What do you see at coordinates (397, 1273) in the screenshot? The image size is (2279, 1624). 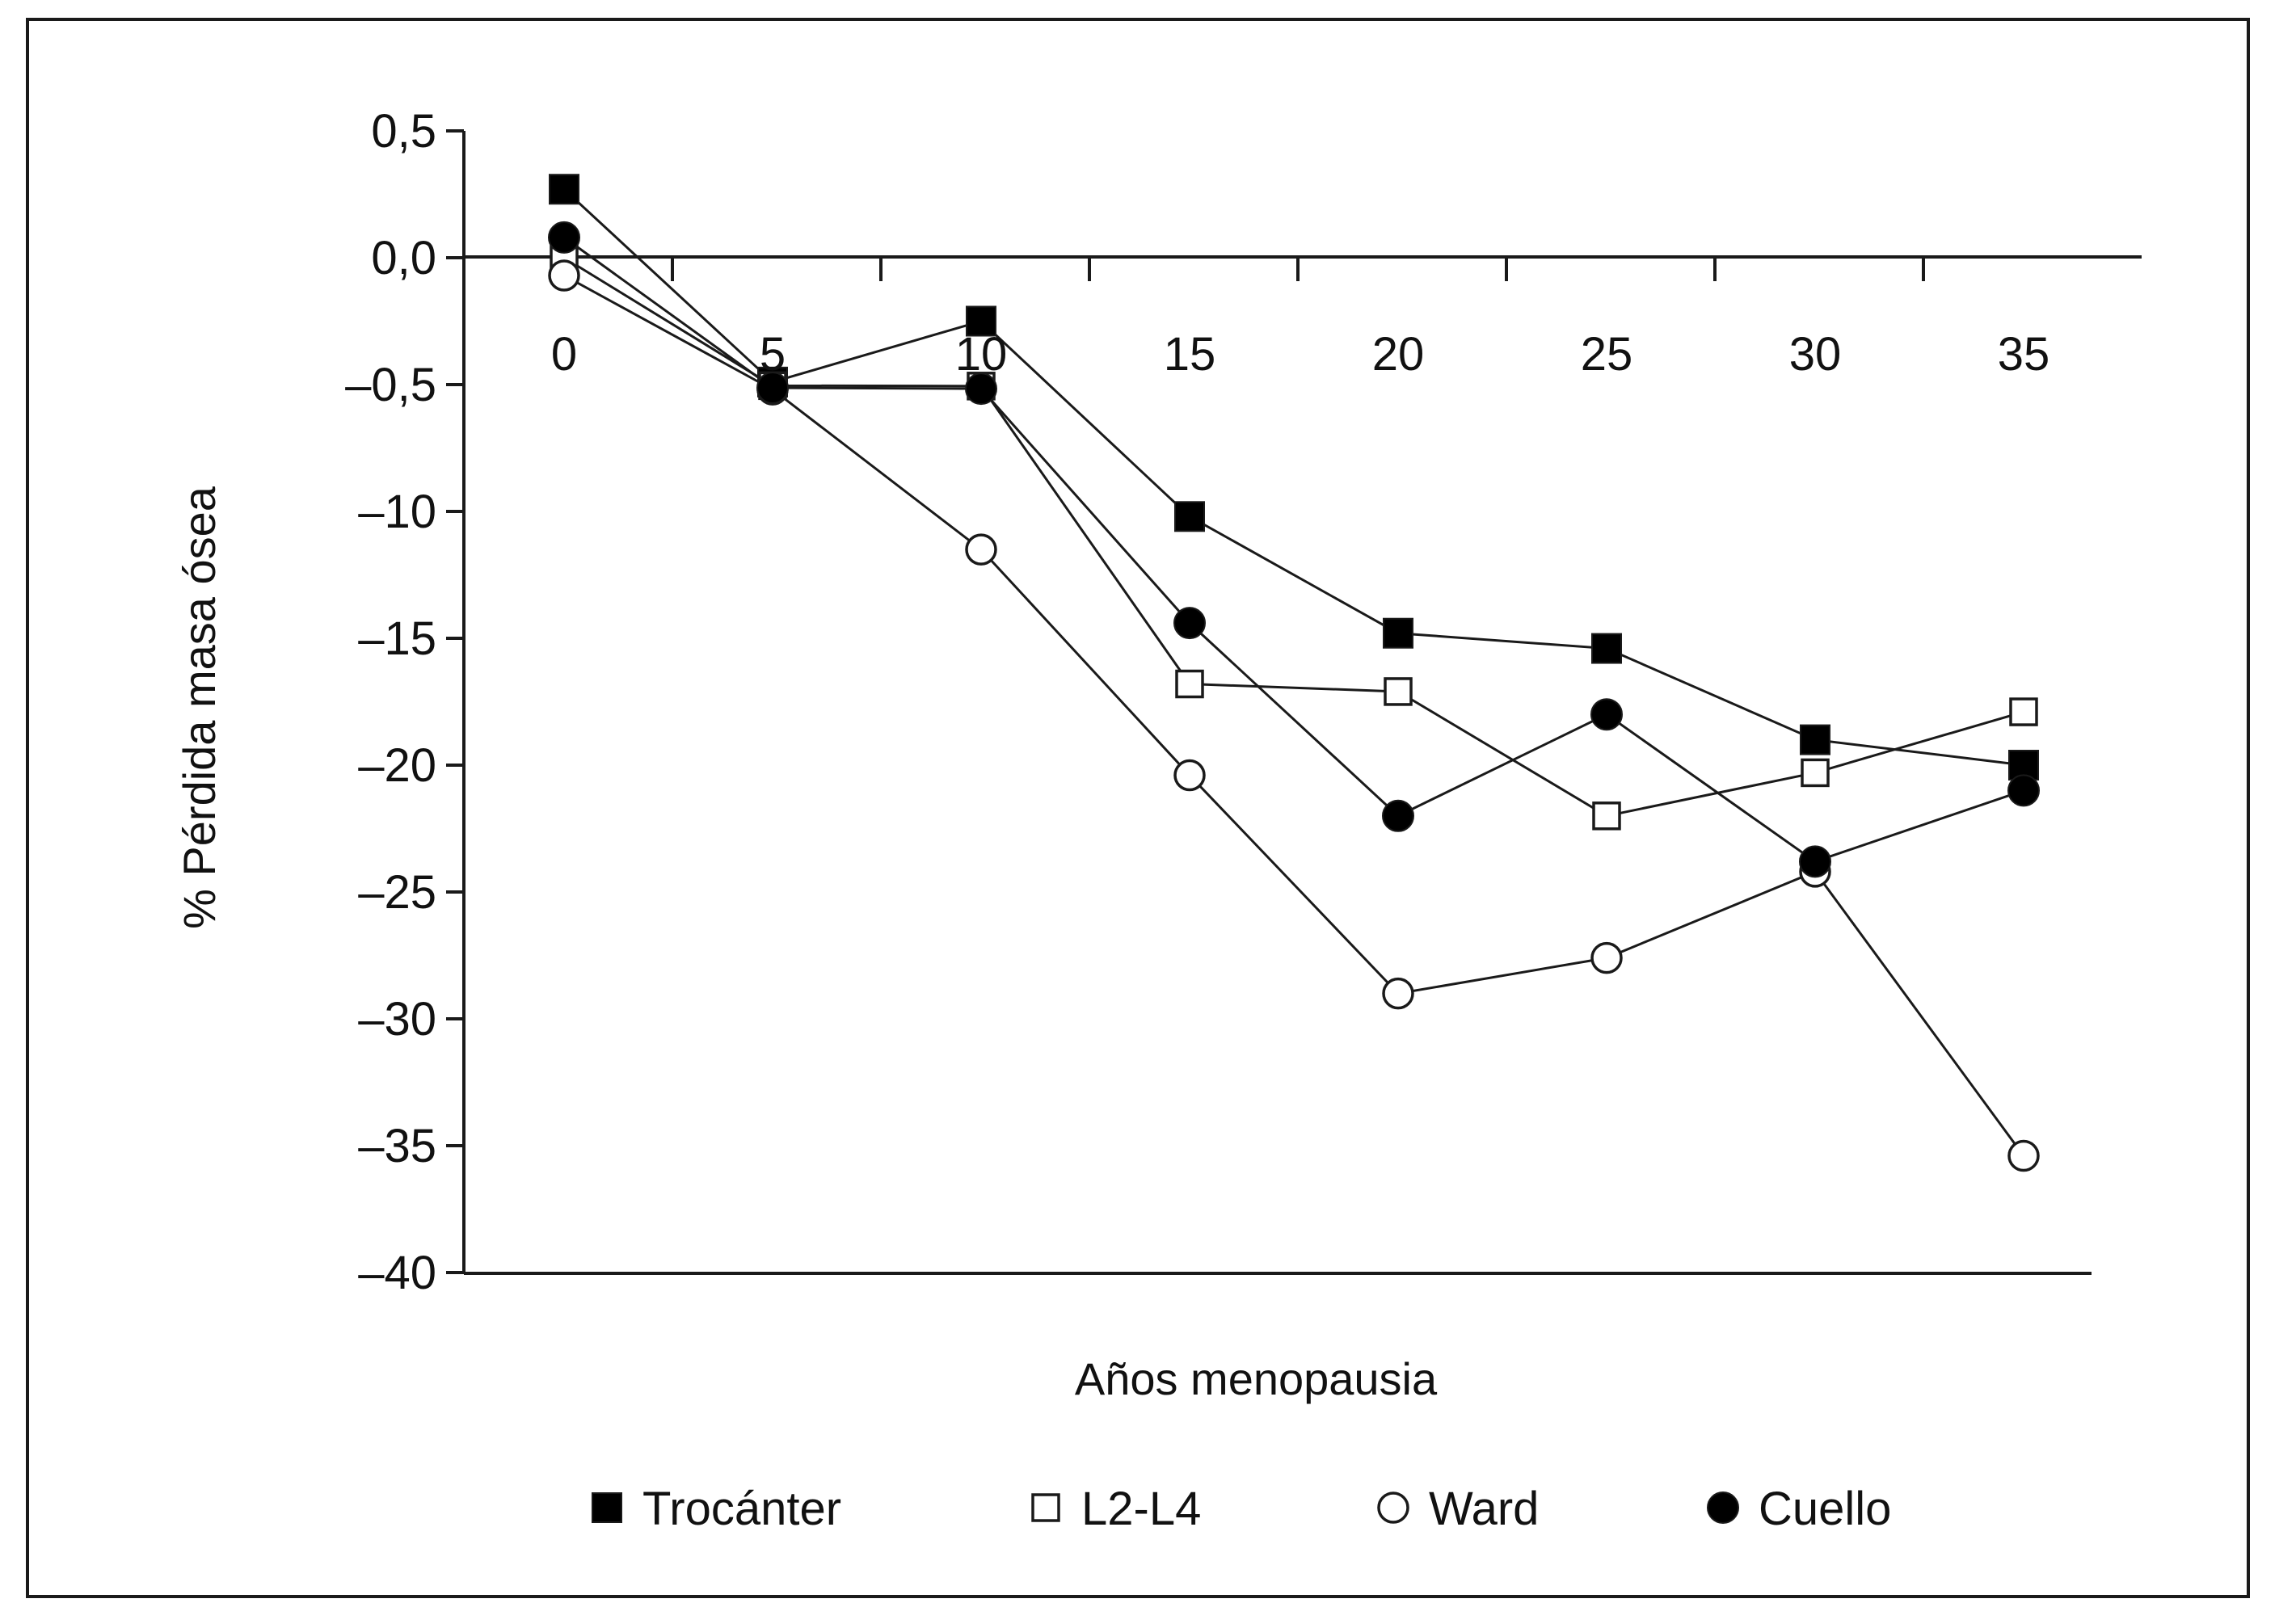 I see `y-tick-label: –40` at bounding box center [397, 1273].